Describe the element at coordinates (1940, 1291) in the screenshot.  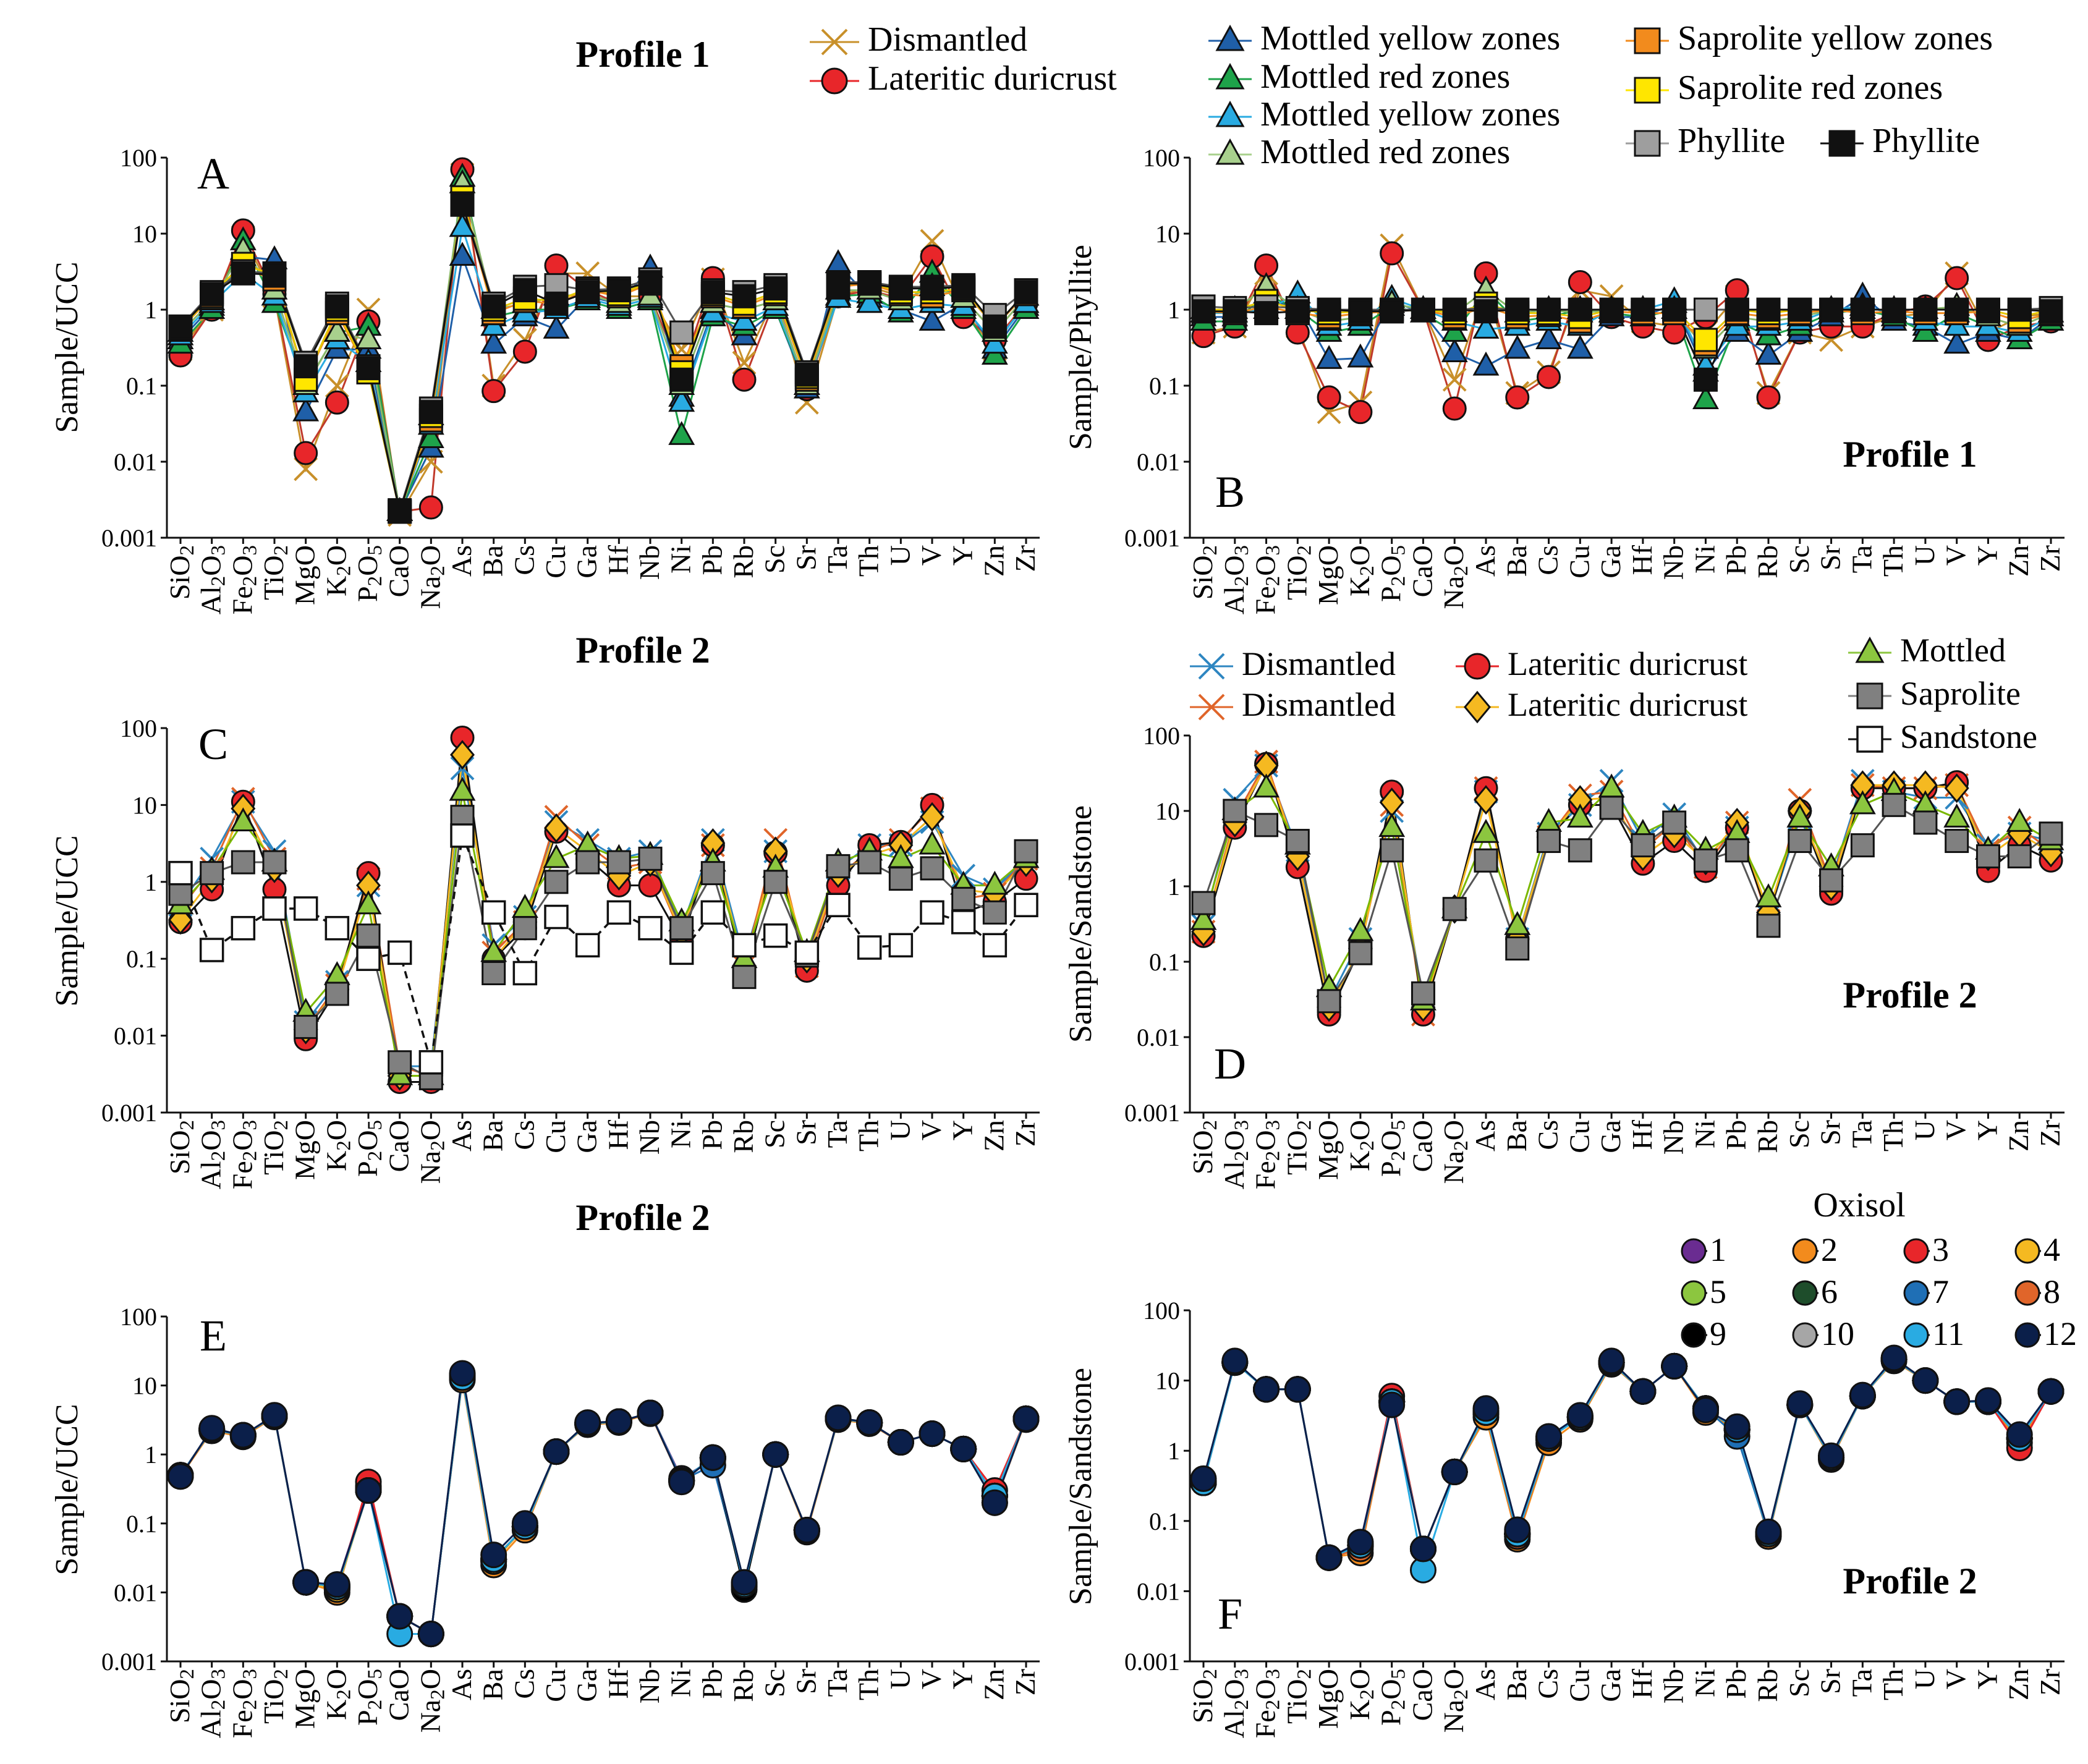
I see `legend-label: 7` at that location.